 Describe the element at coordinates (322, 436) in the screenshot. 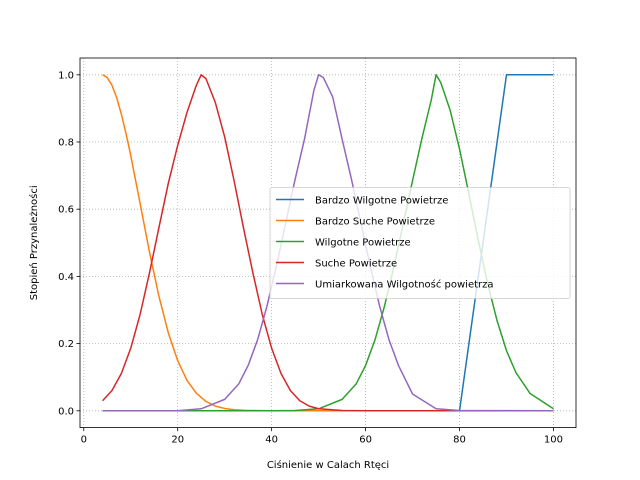

I see `x-axis: 0 20 40 60 80 100` at that location.